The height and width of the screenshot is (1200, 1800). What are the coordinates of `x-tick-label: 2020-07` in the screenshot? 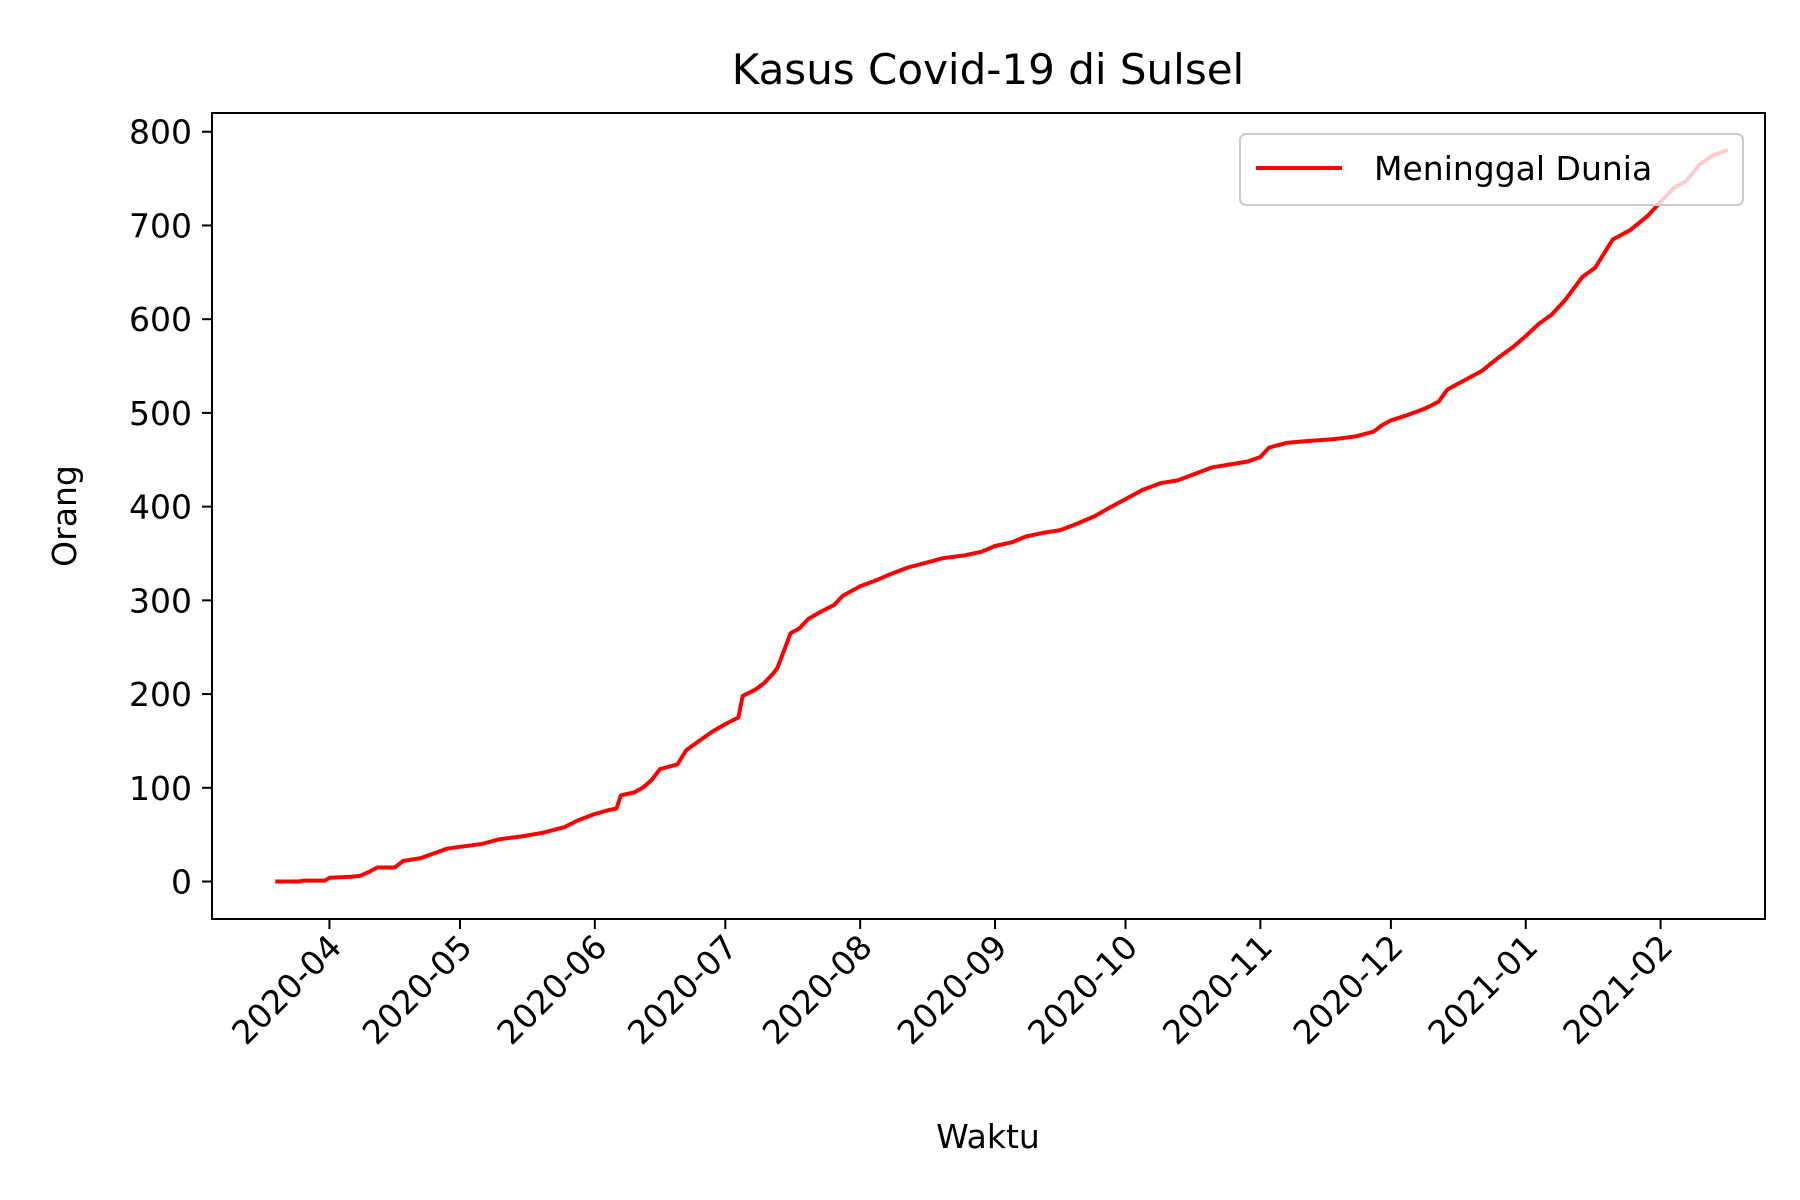 It's located at (682, 989).